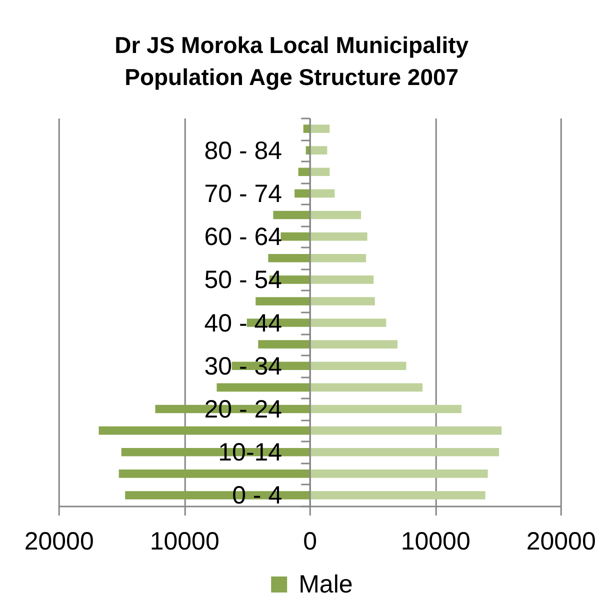  Describe the element at coordinates (243, 280) in the screenshot. I see `y-tick-label: 50 - 54` at that location.